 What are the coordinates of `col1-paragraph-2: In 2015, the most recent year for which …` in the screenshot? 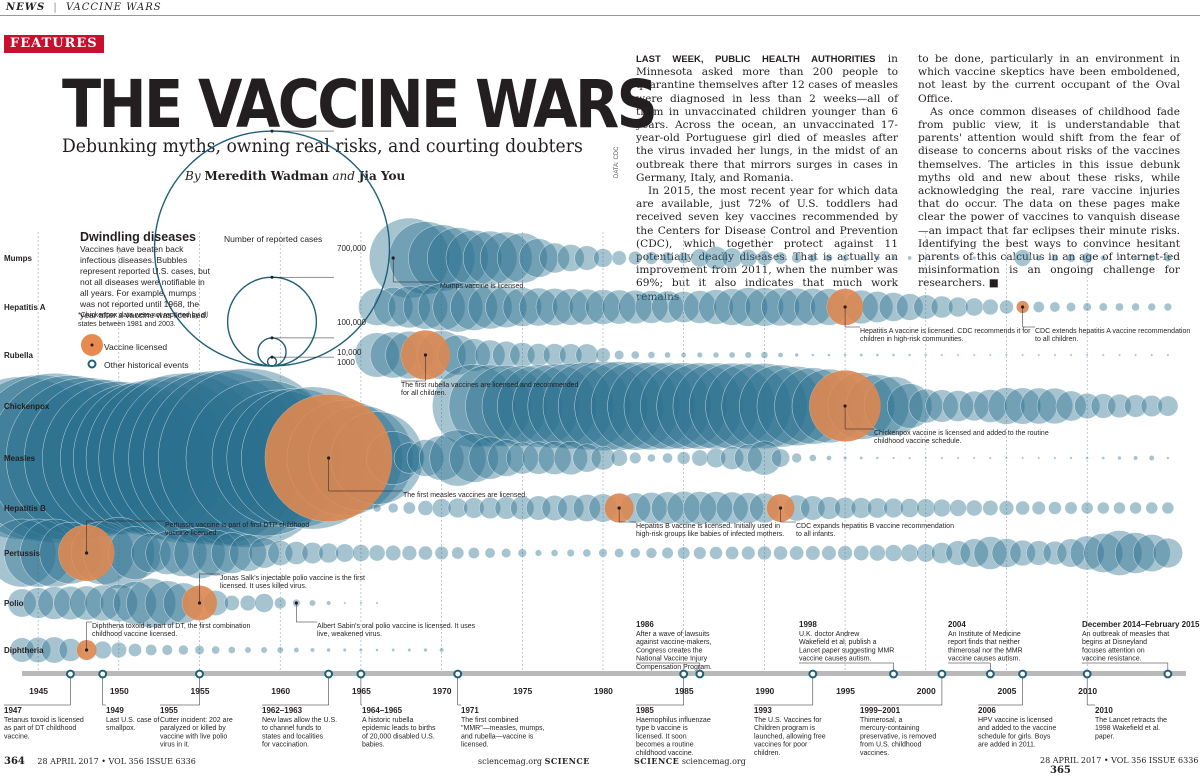 It's located at (767, 244).